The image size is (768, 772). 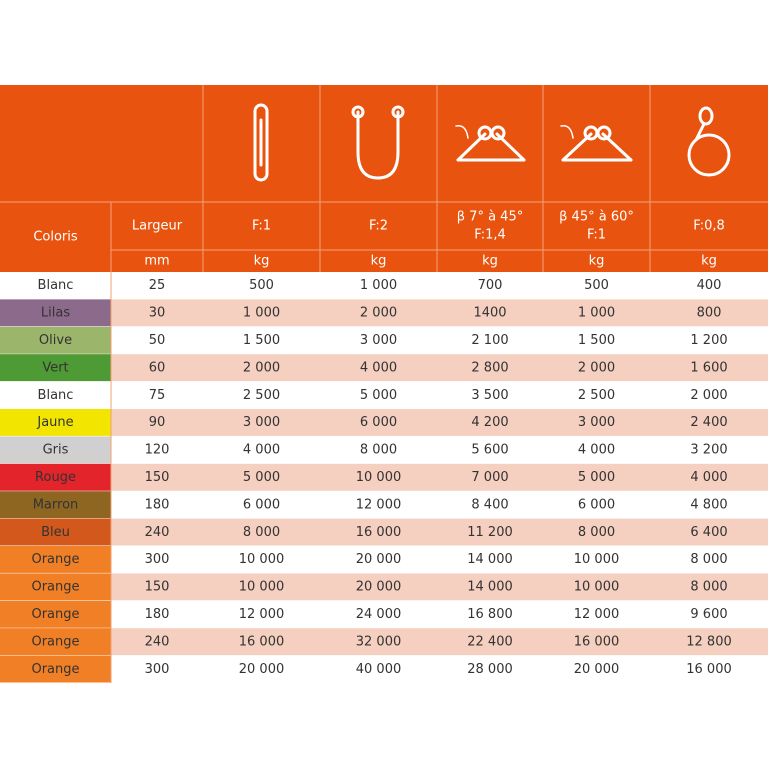 I want to click on color-label: Jaune, so click(x=54, y=422).